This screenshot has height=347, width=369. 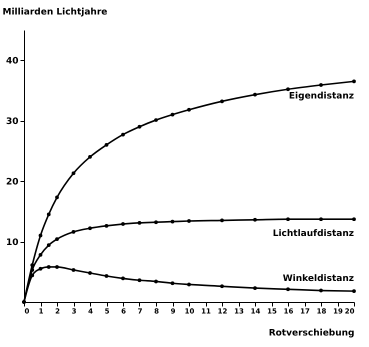 I want to click on x-axis-title: Rotverschiebung, so click(x=311, y=333).